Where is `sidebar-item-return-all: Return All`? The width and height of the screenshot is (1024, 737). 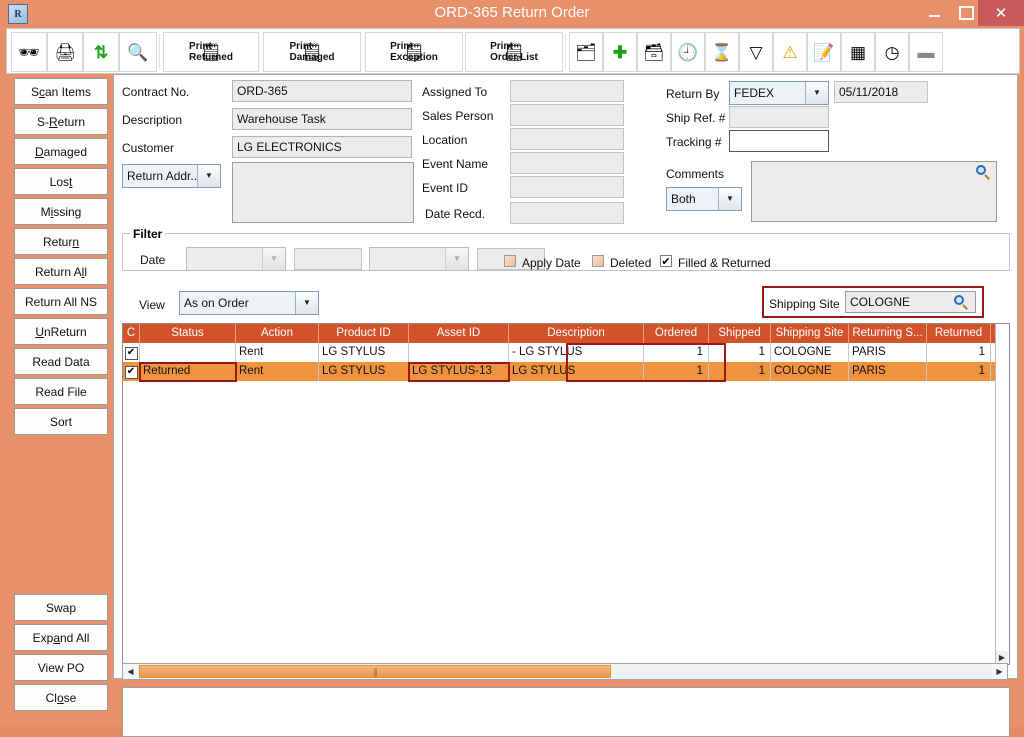
sidebar-item-return-all: Return All is located at coordinates (61, 271).